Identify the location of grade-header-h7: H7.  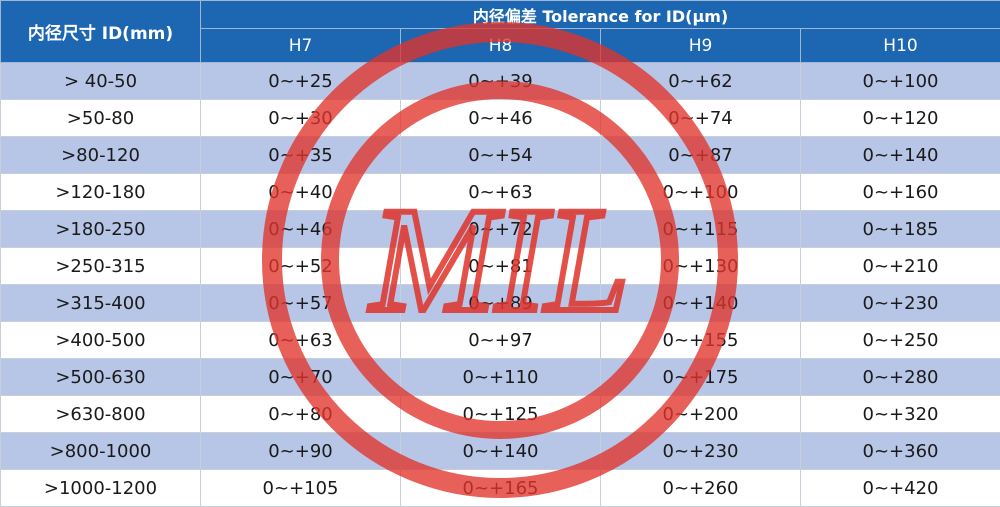
(301, 46).